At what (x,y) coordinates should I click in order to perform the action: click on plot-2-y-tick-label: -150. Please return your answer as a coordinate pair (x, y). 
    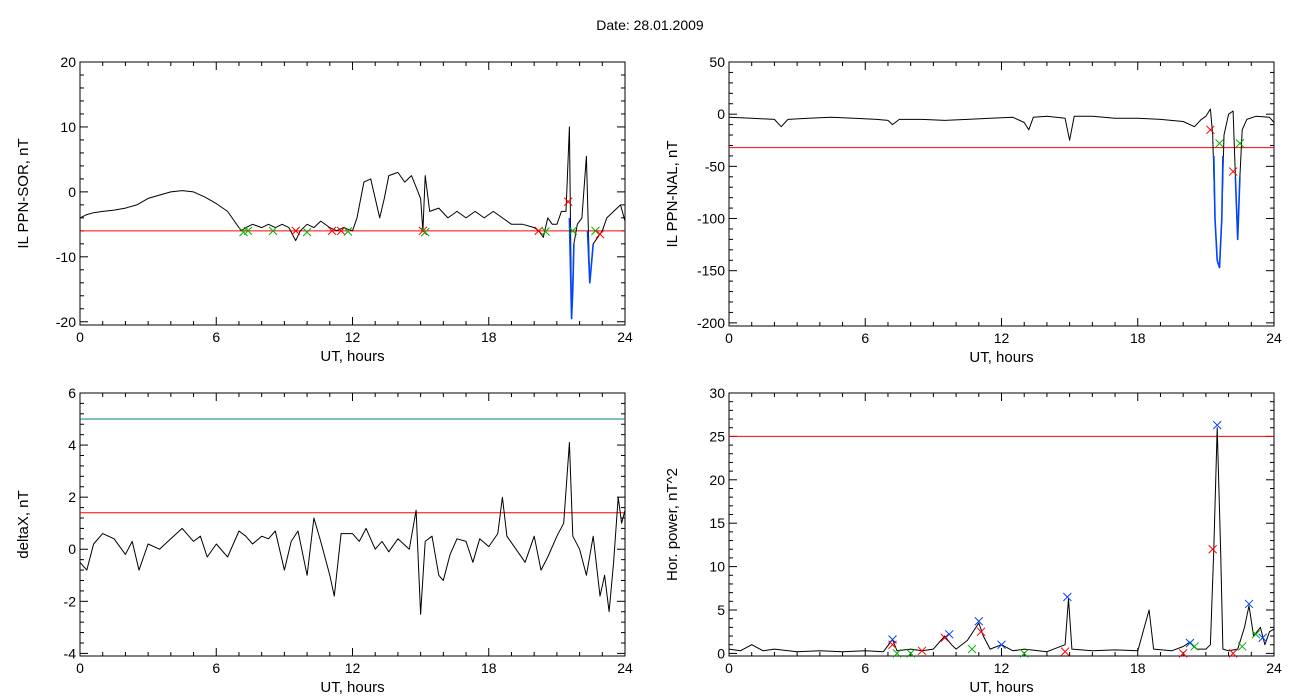
    Looking at the image, I should click on (711, 271).